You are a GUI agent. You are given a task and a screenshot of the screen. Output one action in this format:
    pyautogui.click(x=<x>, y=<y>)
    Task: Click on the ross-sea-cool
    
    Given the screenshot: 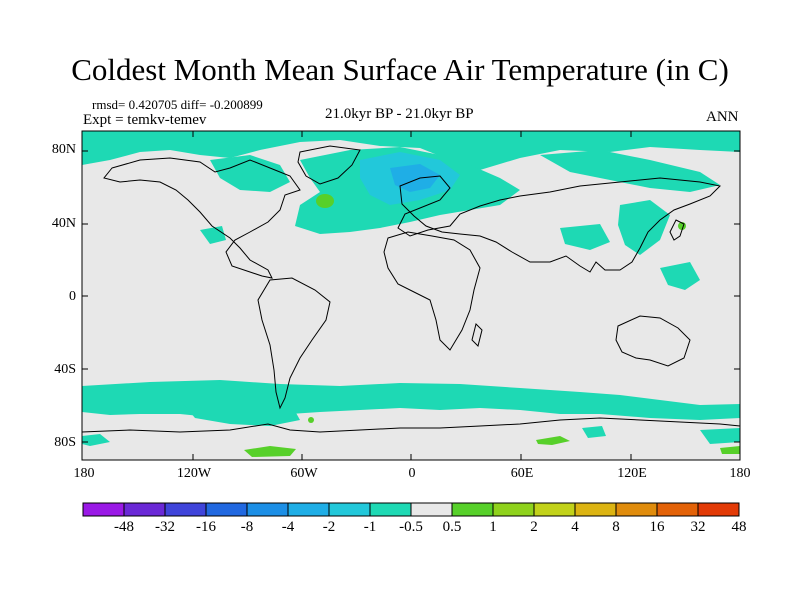 What is the action you would take?
    pyautogui.click(x=96, y=440)
    